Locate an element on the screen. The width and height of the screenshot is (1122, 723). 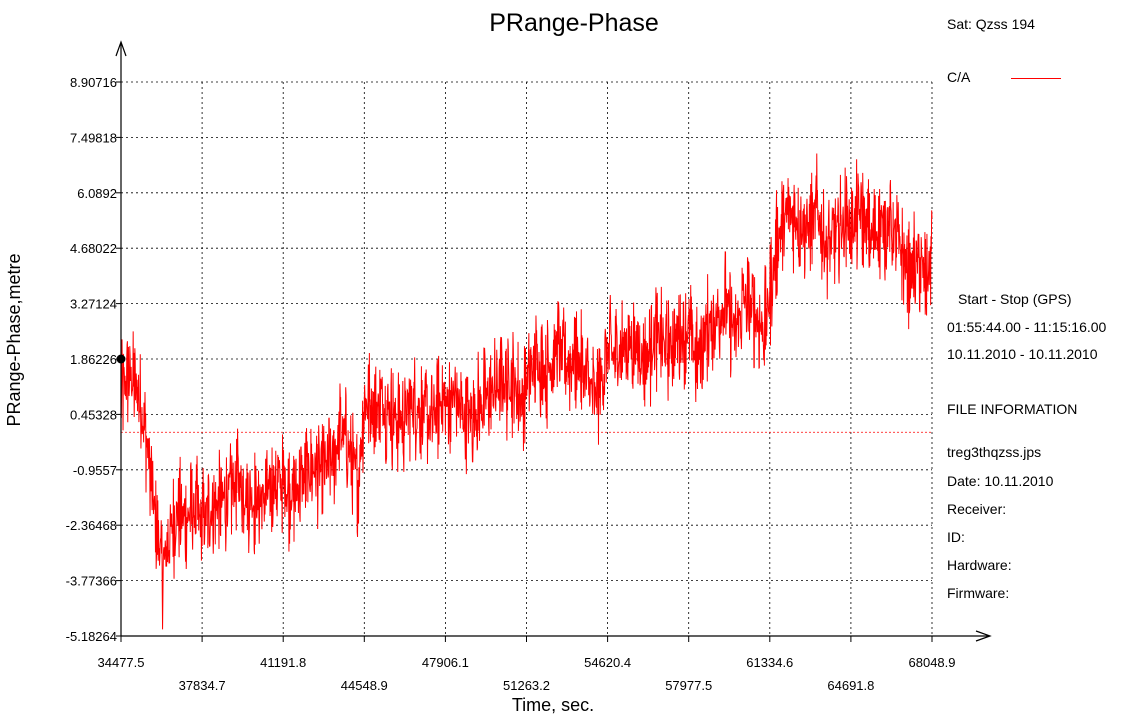
x-tick-label: 41191.8 is located at coordinates (283, 662).